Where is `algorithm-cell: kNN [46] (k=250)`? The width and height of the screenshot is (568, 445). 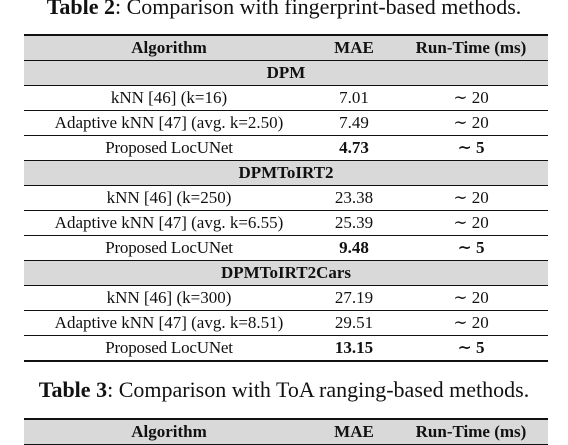
algorithm-cell: kNN [46] (k=250) is located at coordinates (169, 197).